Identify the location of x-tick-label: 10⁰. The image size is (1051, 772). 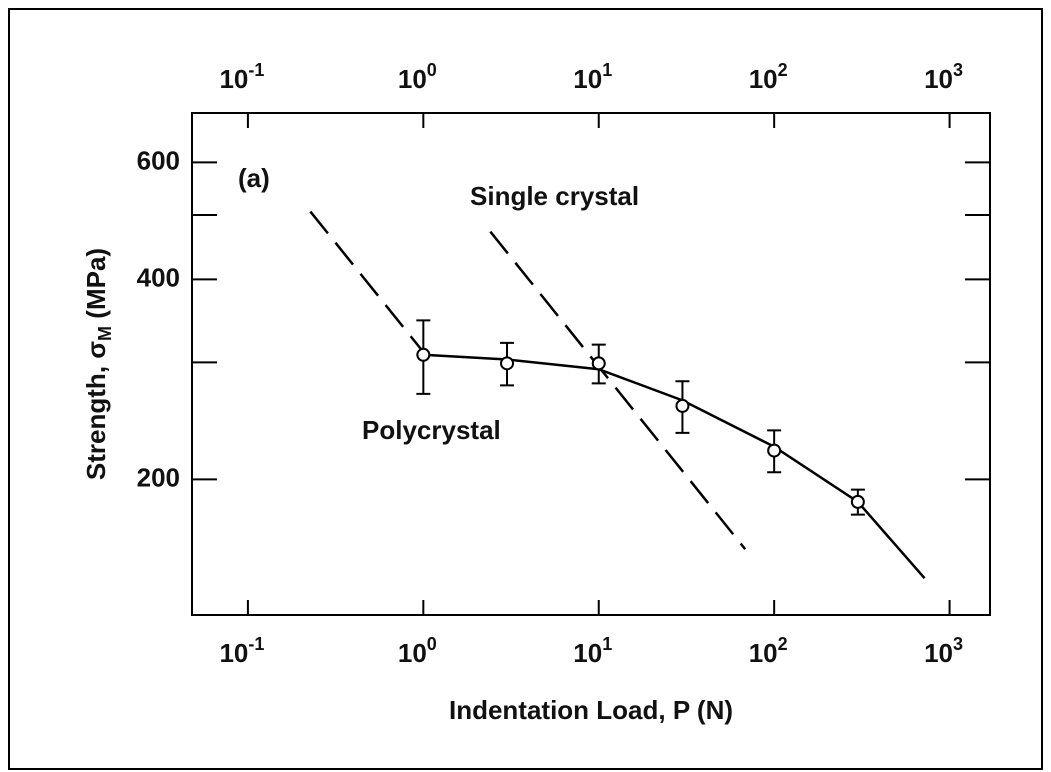
(417, 651).